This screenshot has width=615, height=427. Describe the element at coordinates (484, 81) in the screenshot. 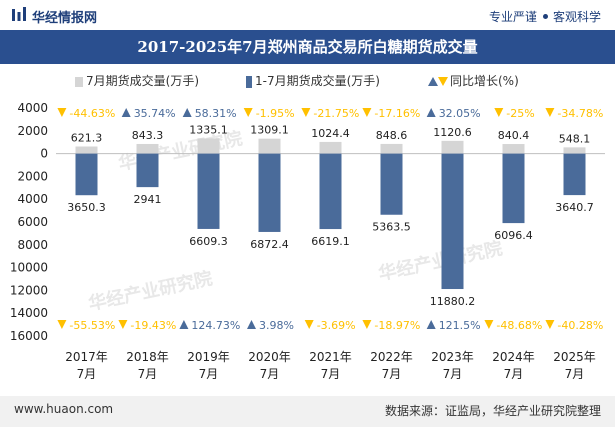

I see `legend-growth-label: 同比增长(%)` at that location.